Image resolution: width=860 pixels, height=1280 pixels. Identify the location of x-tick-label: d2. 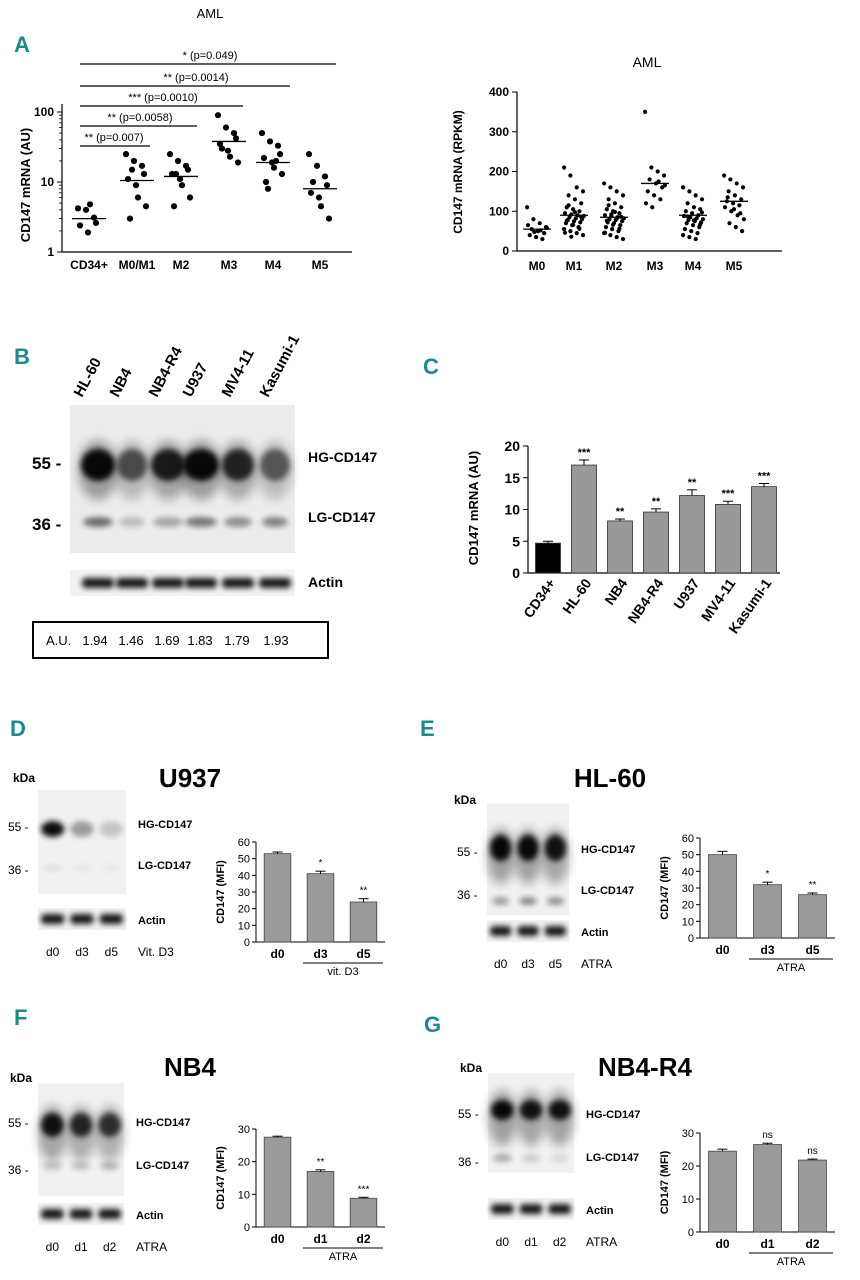
(363, 1239).